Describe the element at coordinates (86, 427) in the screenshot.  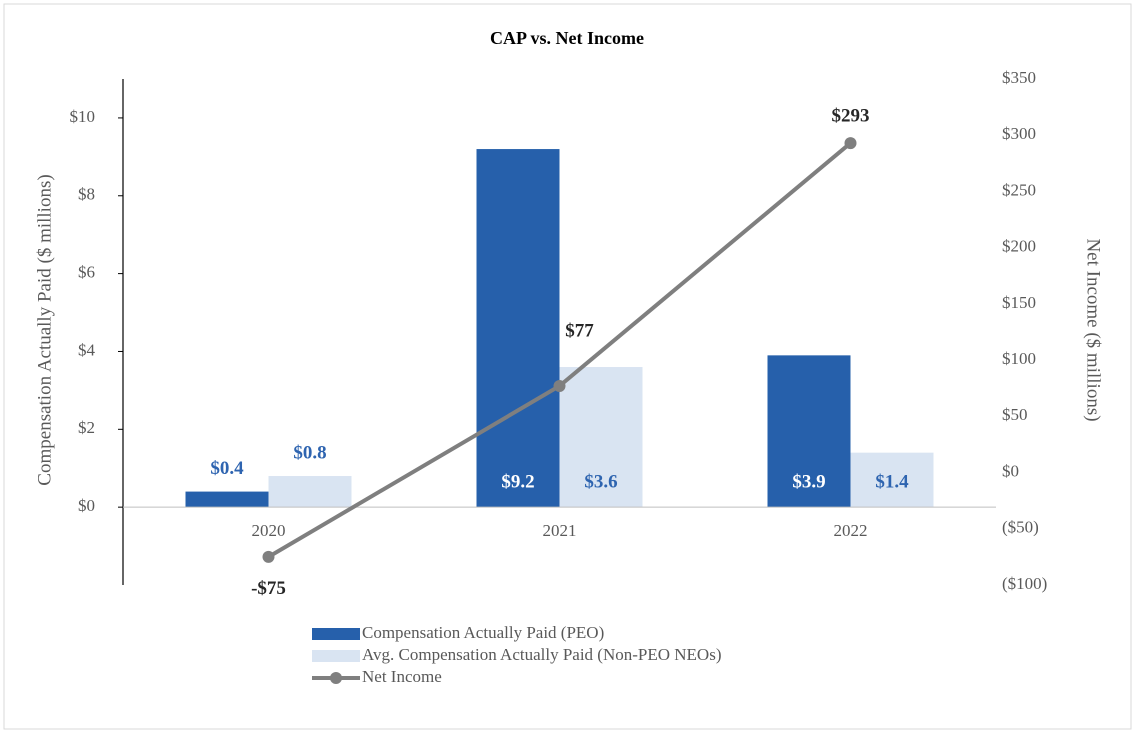
I see `y-tick-label: $2` at that location.